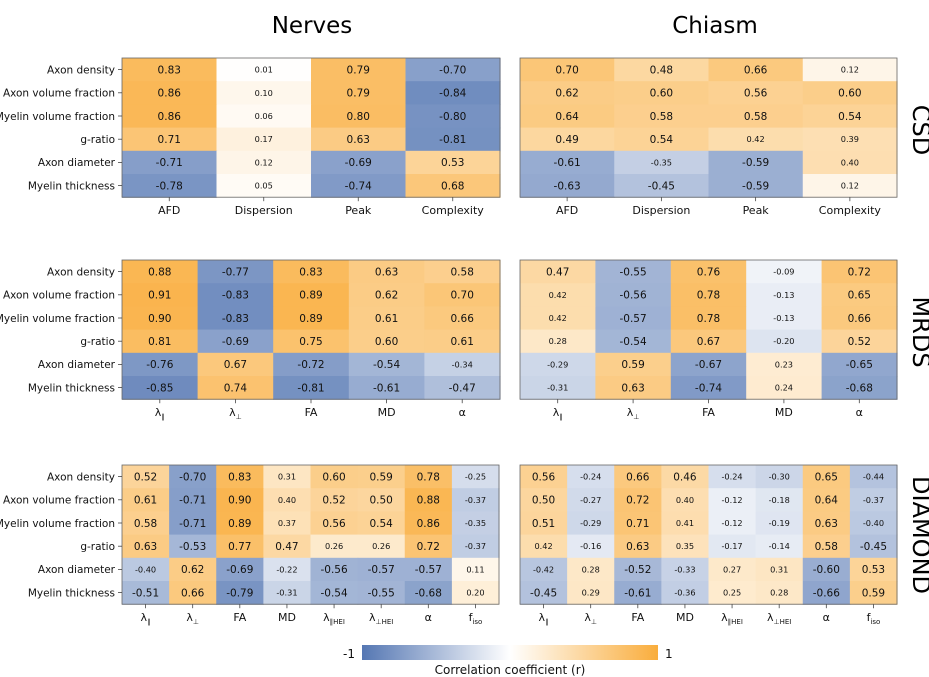  I want to click on cell-value-label: -0.63, so click(567, 186).